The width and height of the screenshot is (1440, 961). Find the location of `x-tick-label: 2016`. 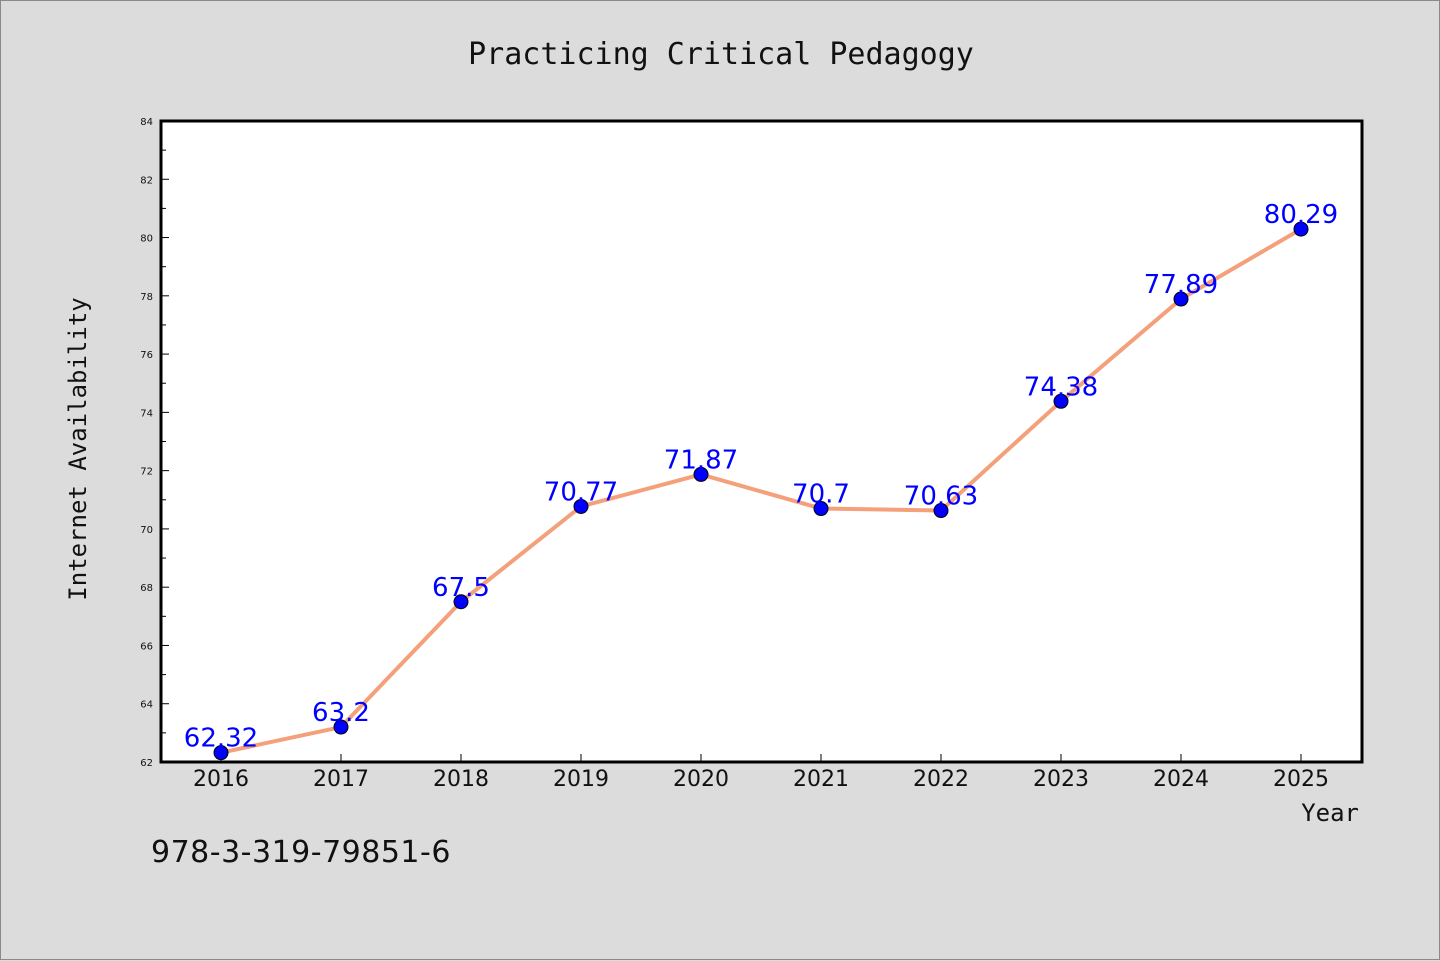

x-tick-label: 2016 is located at coordinates (221, 779).